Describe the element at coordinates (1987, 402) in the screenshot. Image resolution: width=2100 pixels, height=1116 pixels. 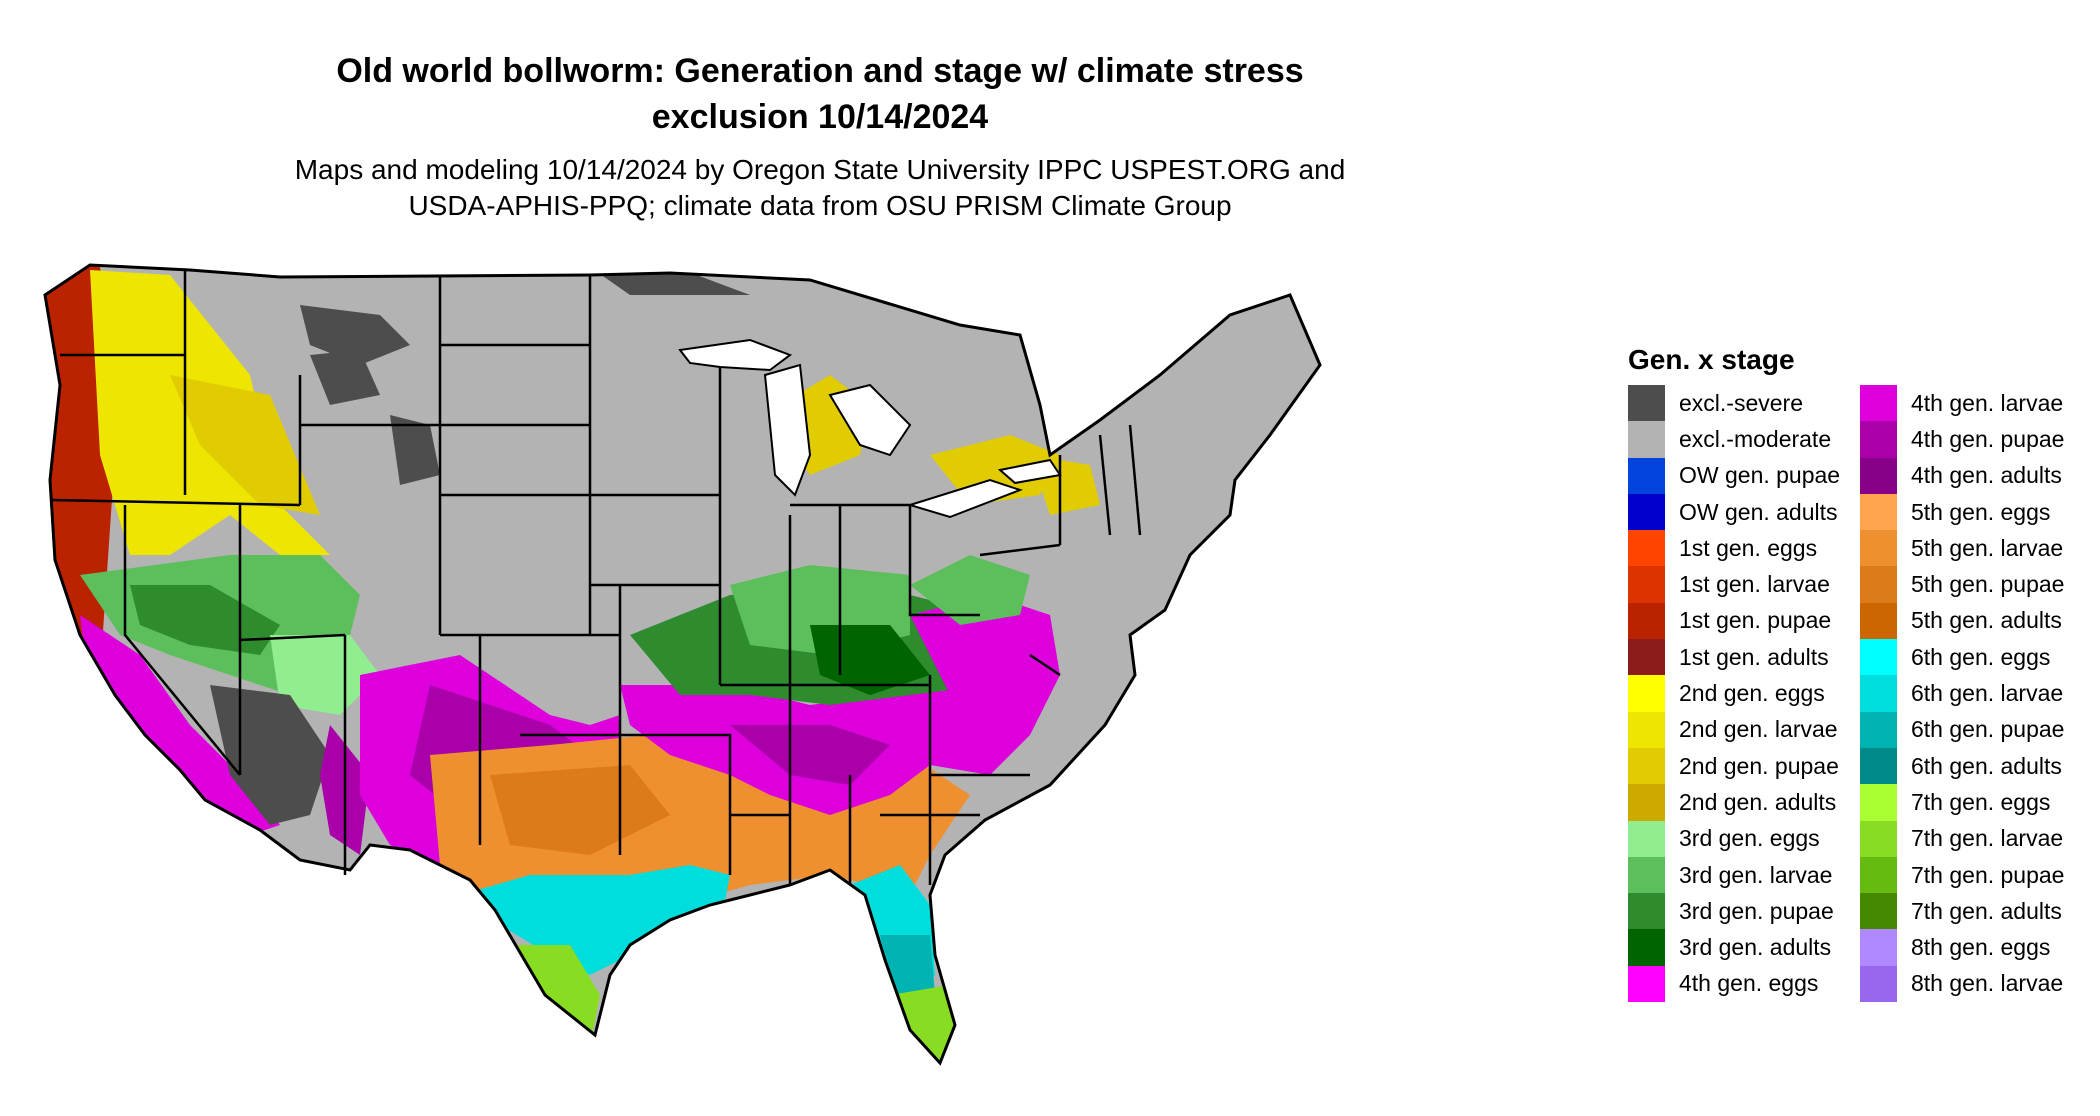
I see `legend-label: 4th gen. larvae` at that location.